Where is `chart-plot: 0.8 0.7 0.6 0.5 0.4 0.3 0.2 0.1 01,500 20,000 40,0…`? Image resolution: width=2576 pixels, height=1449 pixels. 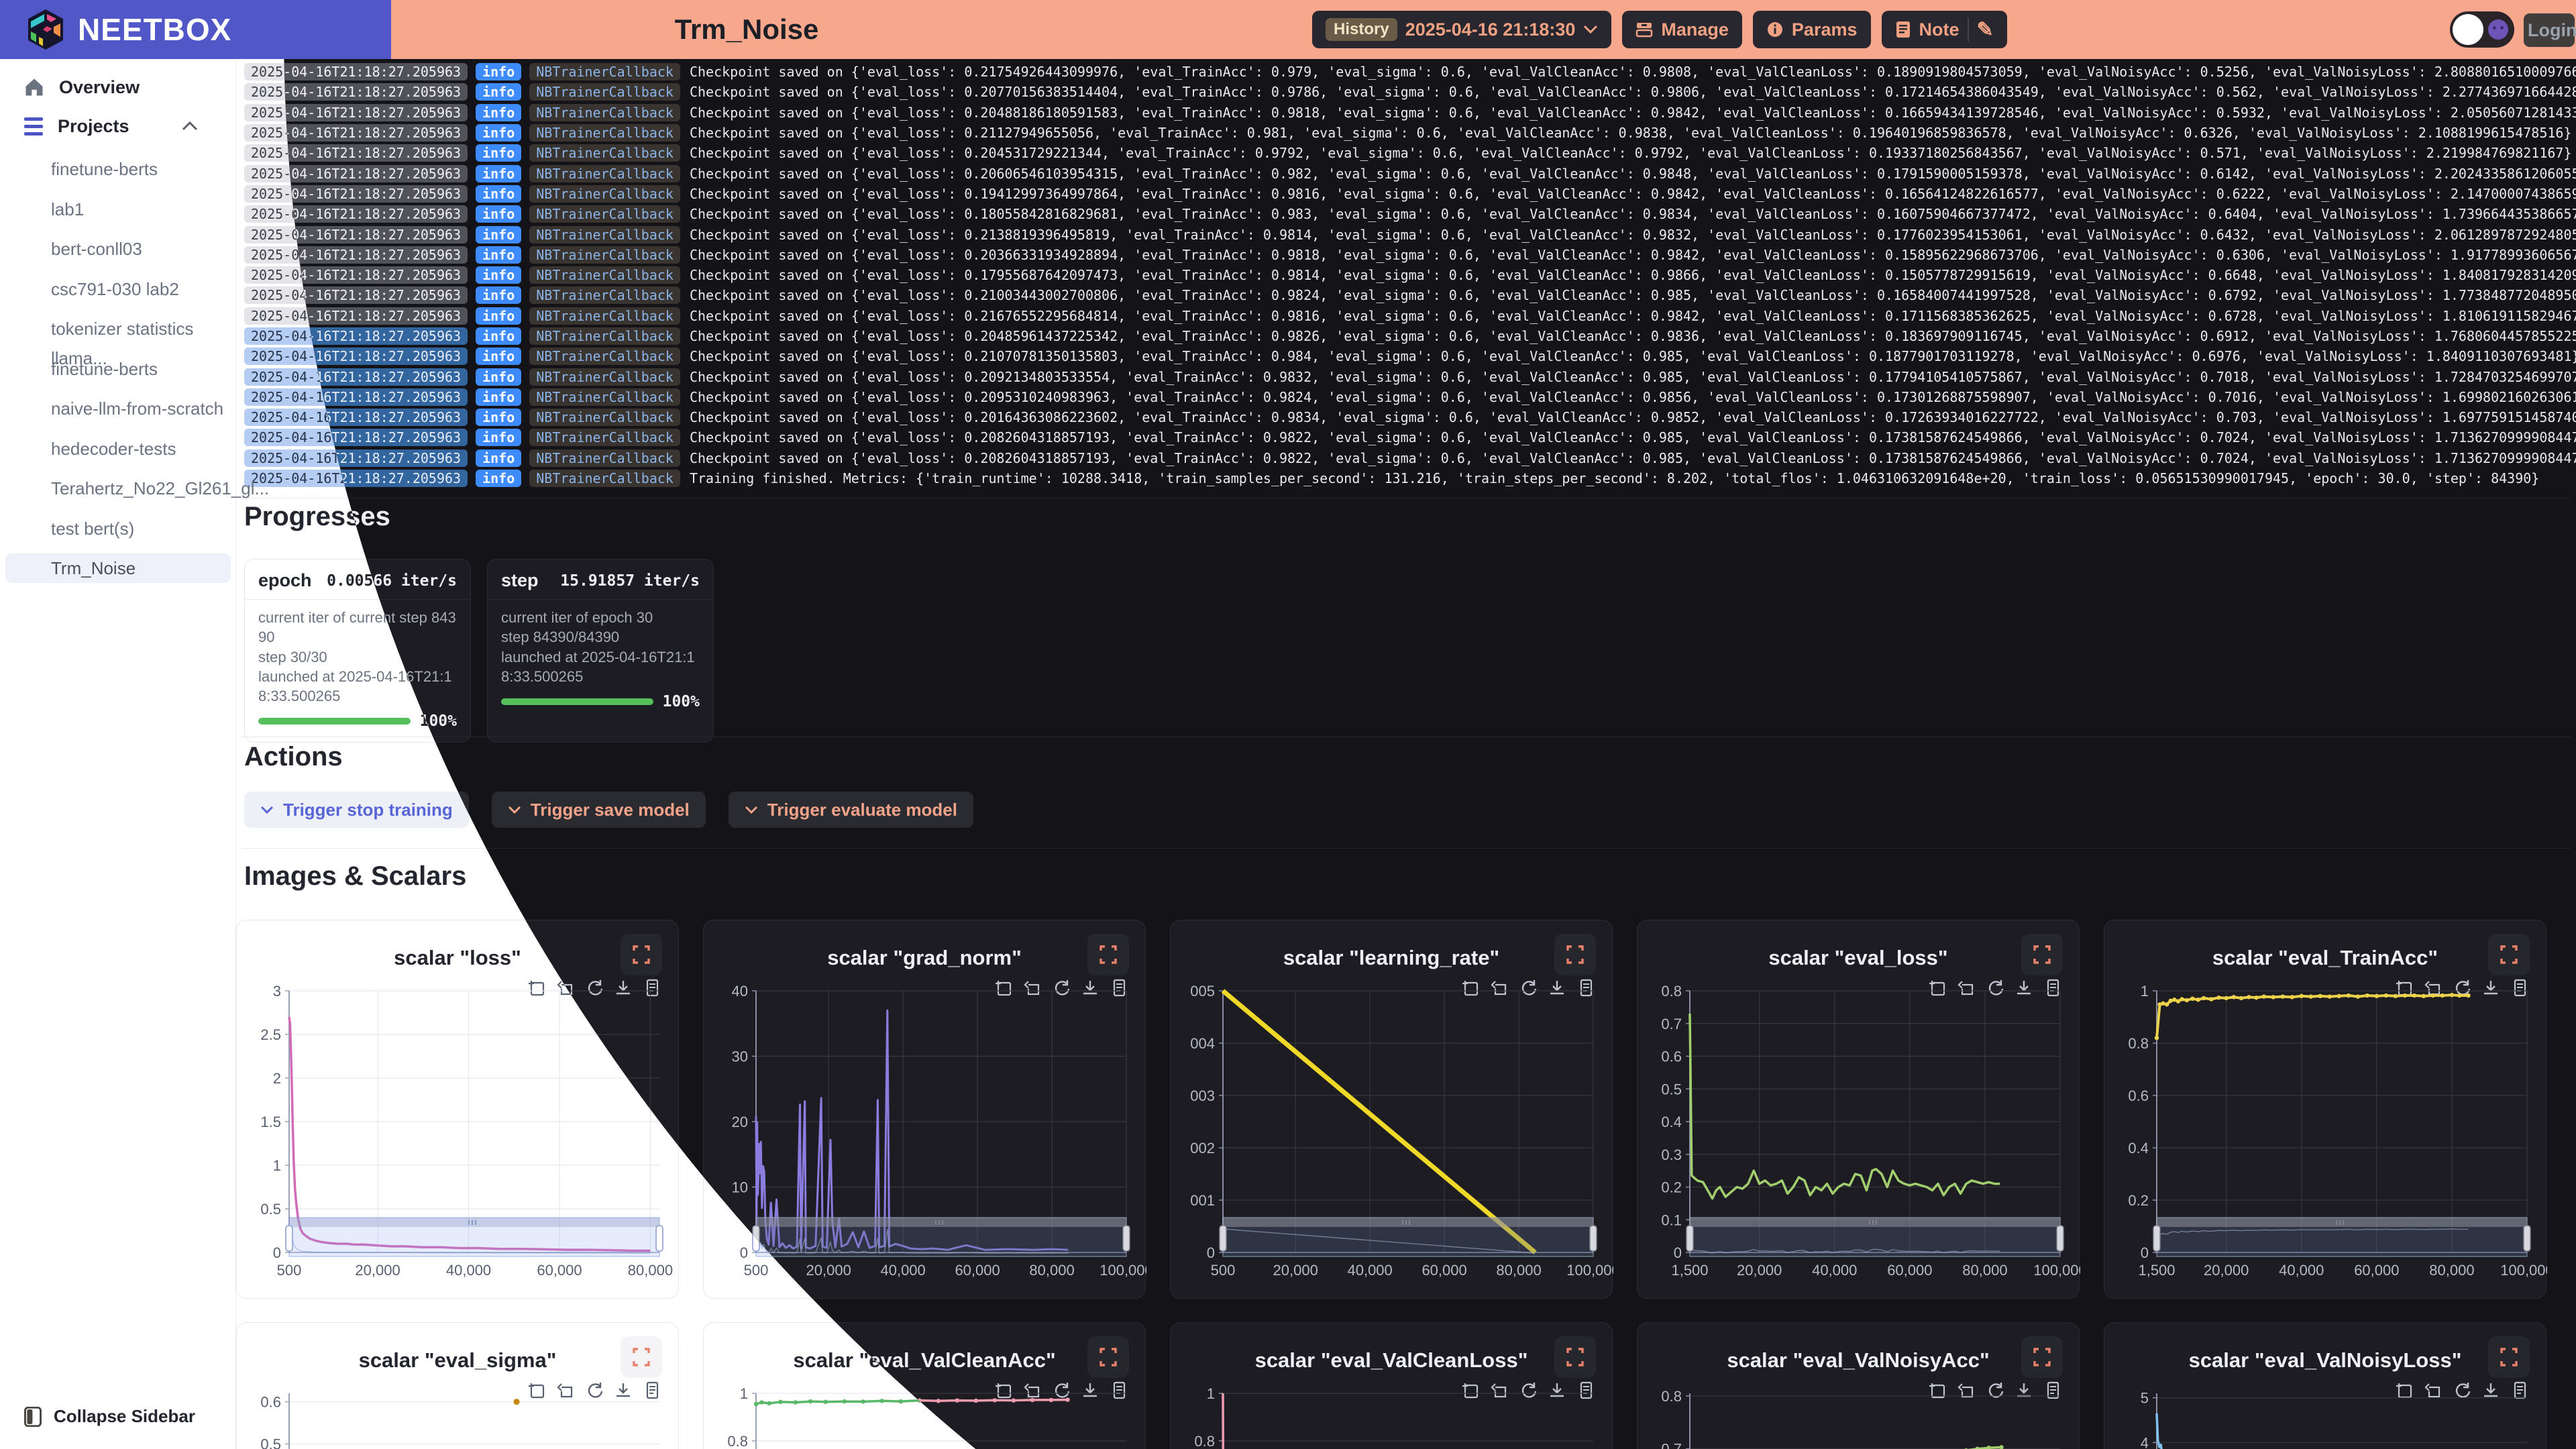
chart-plot: 0.8 0.7 0.6 0.5 0.4 0.3 0.2 0.1 01,500 20,000 40,0… is located at coordinates (1859, 1109).